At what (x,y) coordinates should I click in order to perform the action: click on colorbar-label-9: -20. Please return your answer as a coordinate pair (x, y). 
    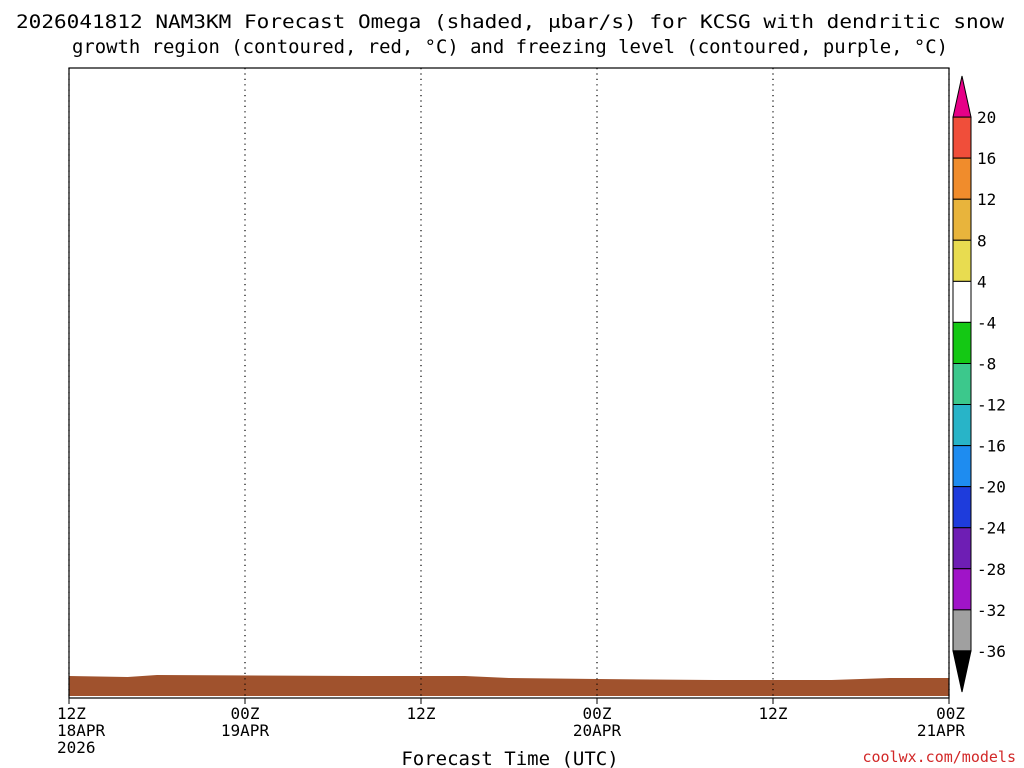
    Looking at the image, I should click on (991, 487).